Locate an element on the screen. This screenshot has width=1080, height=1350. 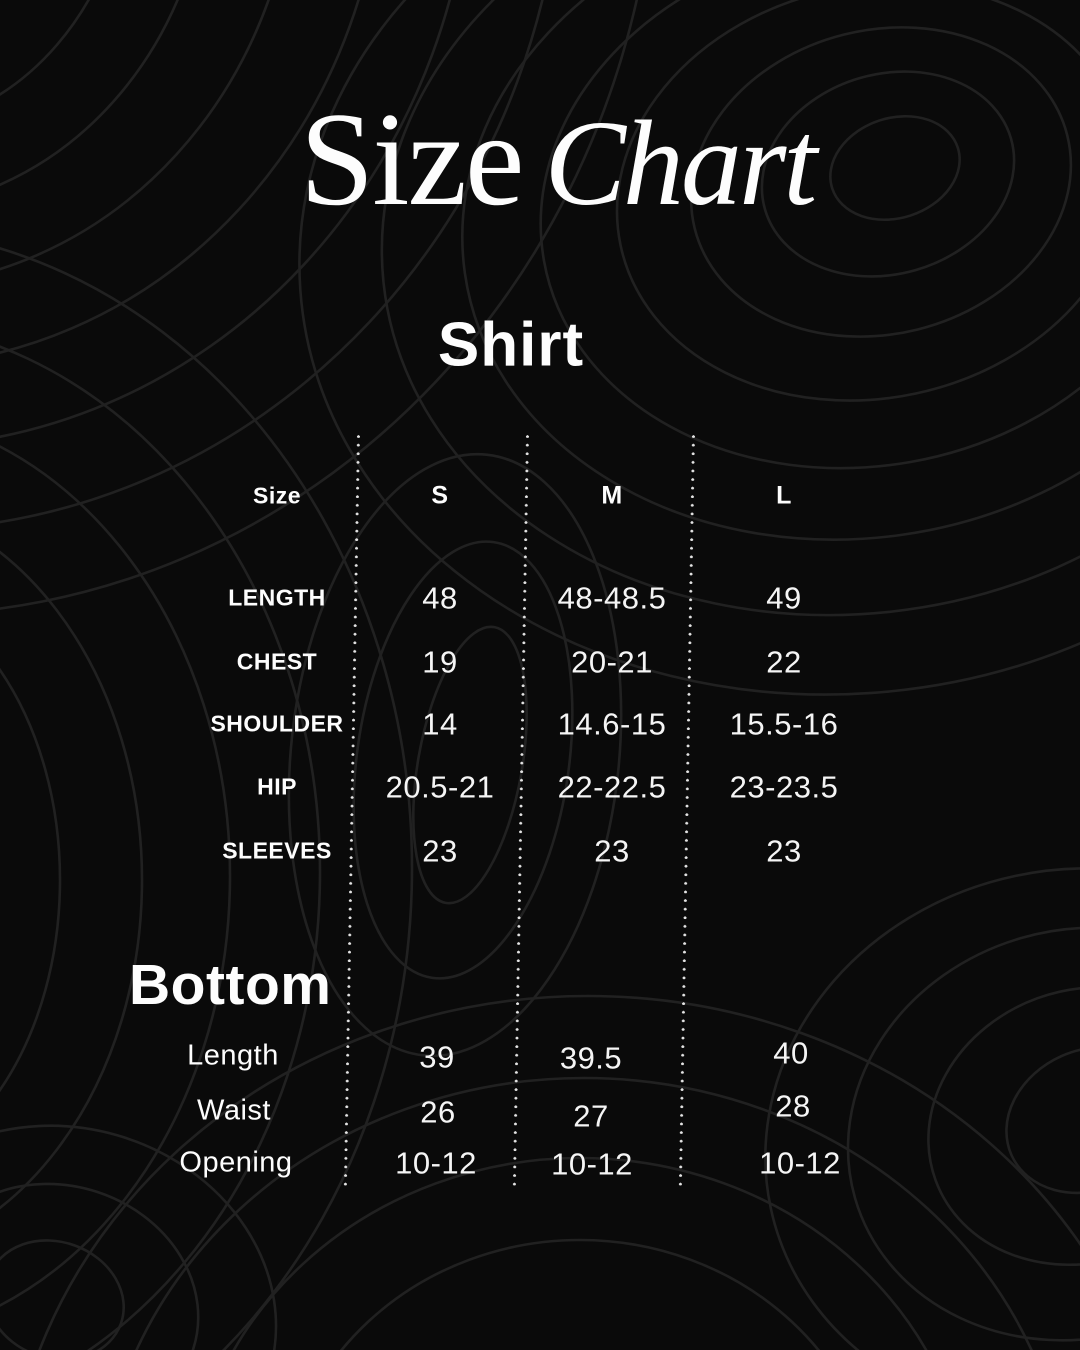
shirt-hip-m: 22-22.5 is located at coordinates (612, 787).